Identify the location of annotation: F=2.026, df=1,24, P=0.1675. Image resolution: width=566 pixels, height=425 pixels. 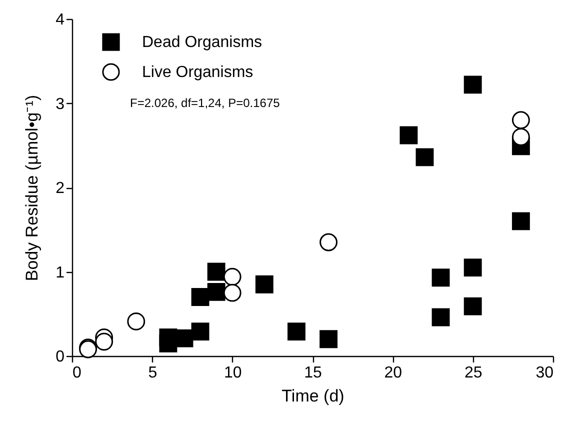
(205, 103).